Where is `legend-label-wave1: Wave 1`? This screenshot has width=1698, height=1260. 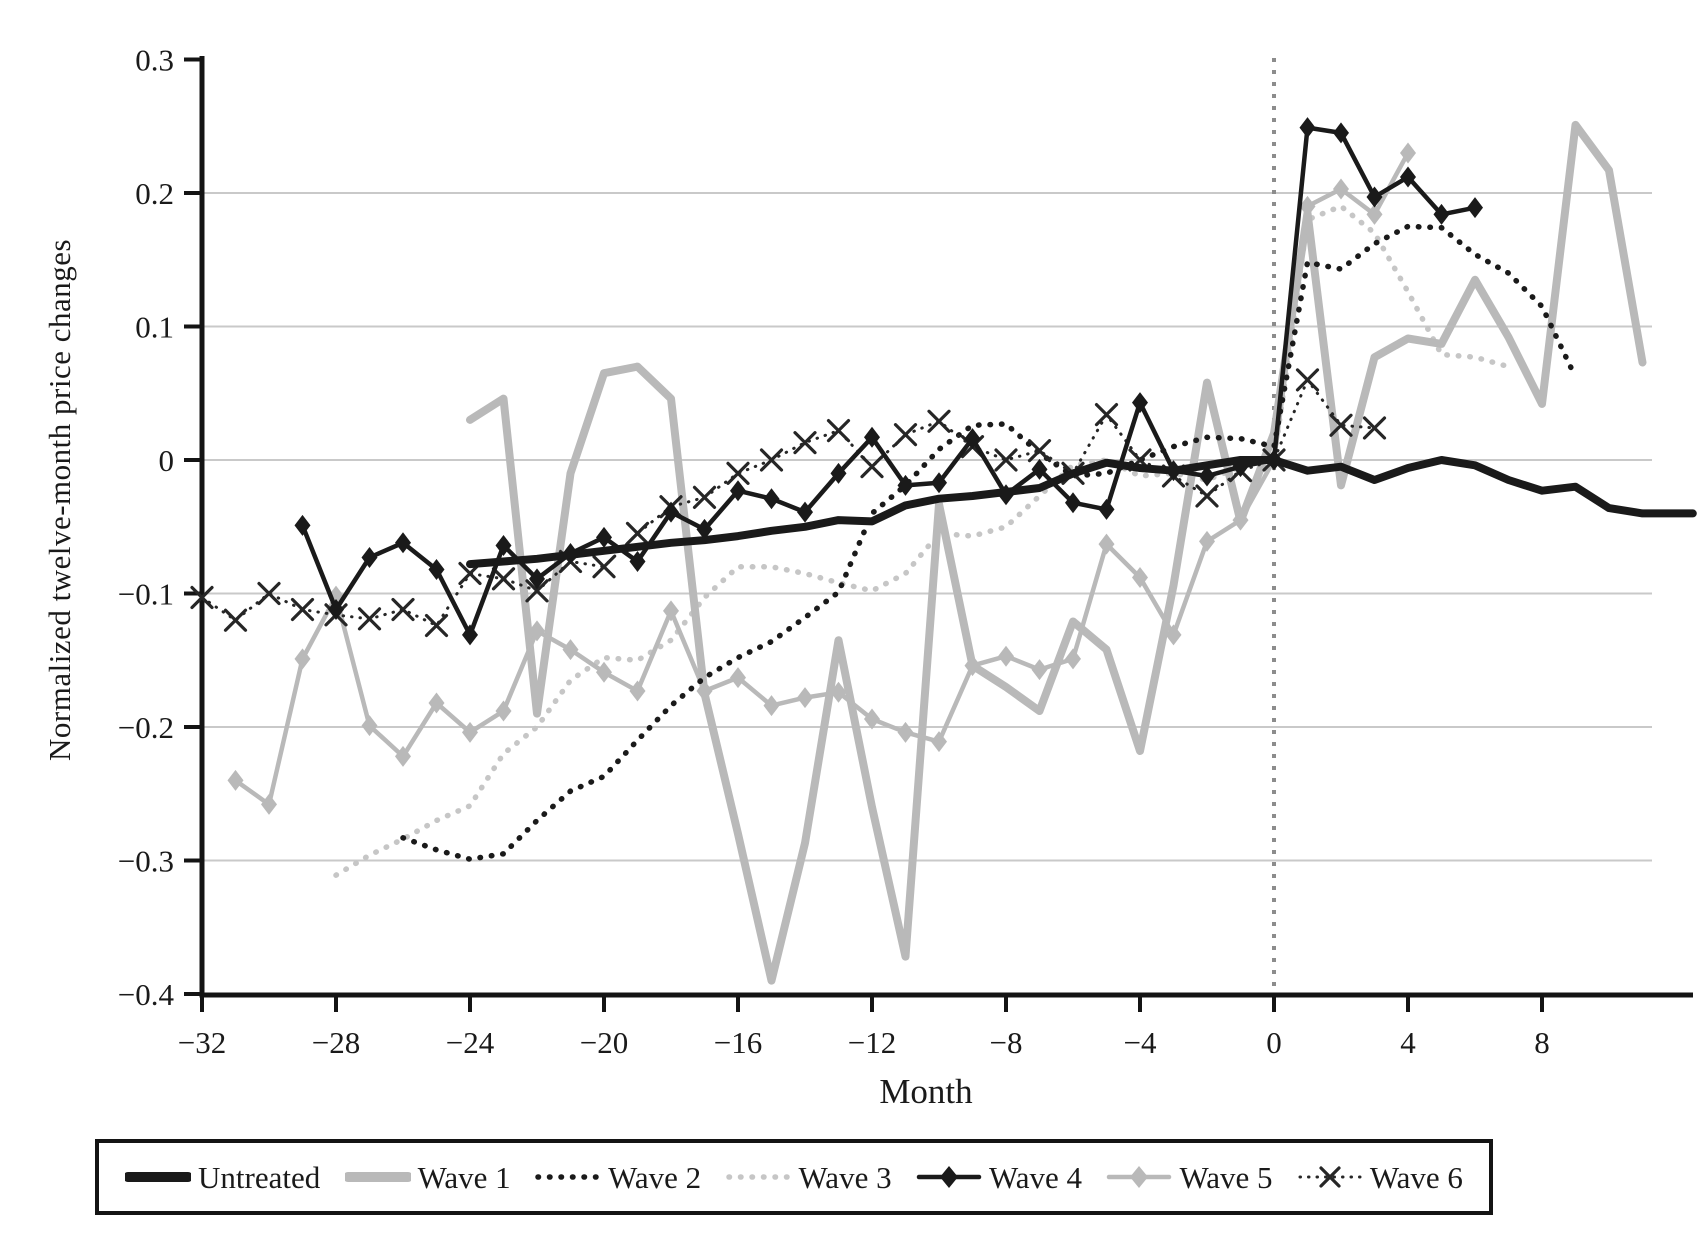
legend-label-wave1: Wave 1 is located at coordinates (464, 1177).